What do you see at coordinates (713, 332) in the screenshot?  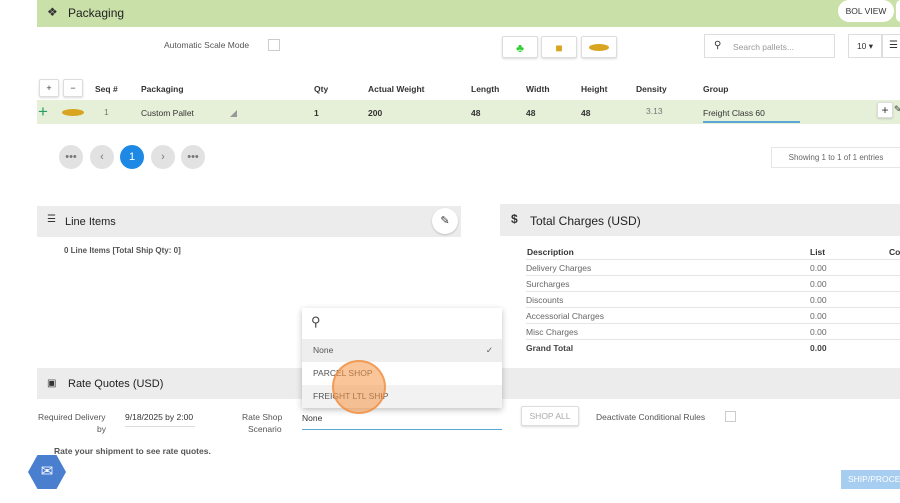 I see `charge-row: Misc Charges 0.00` at bounding box center [713, 332].